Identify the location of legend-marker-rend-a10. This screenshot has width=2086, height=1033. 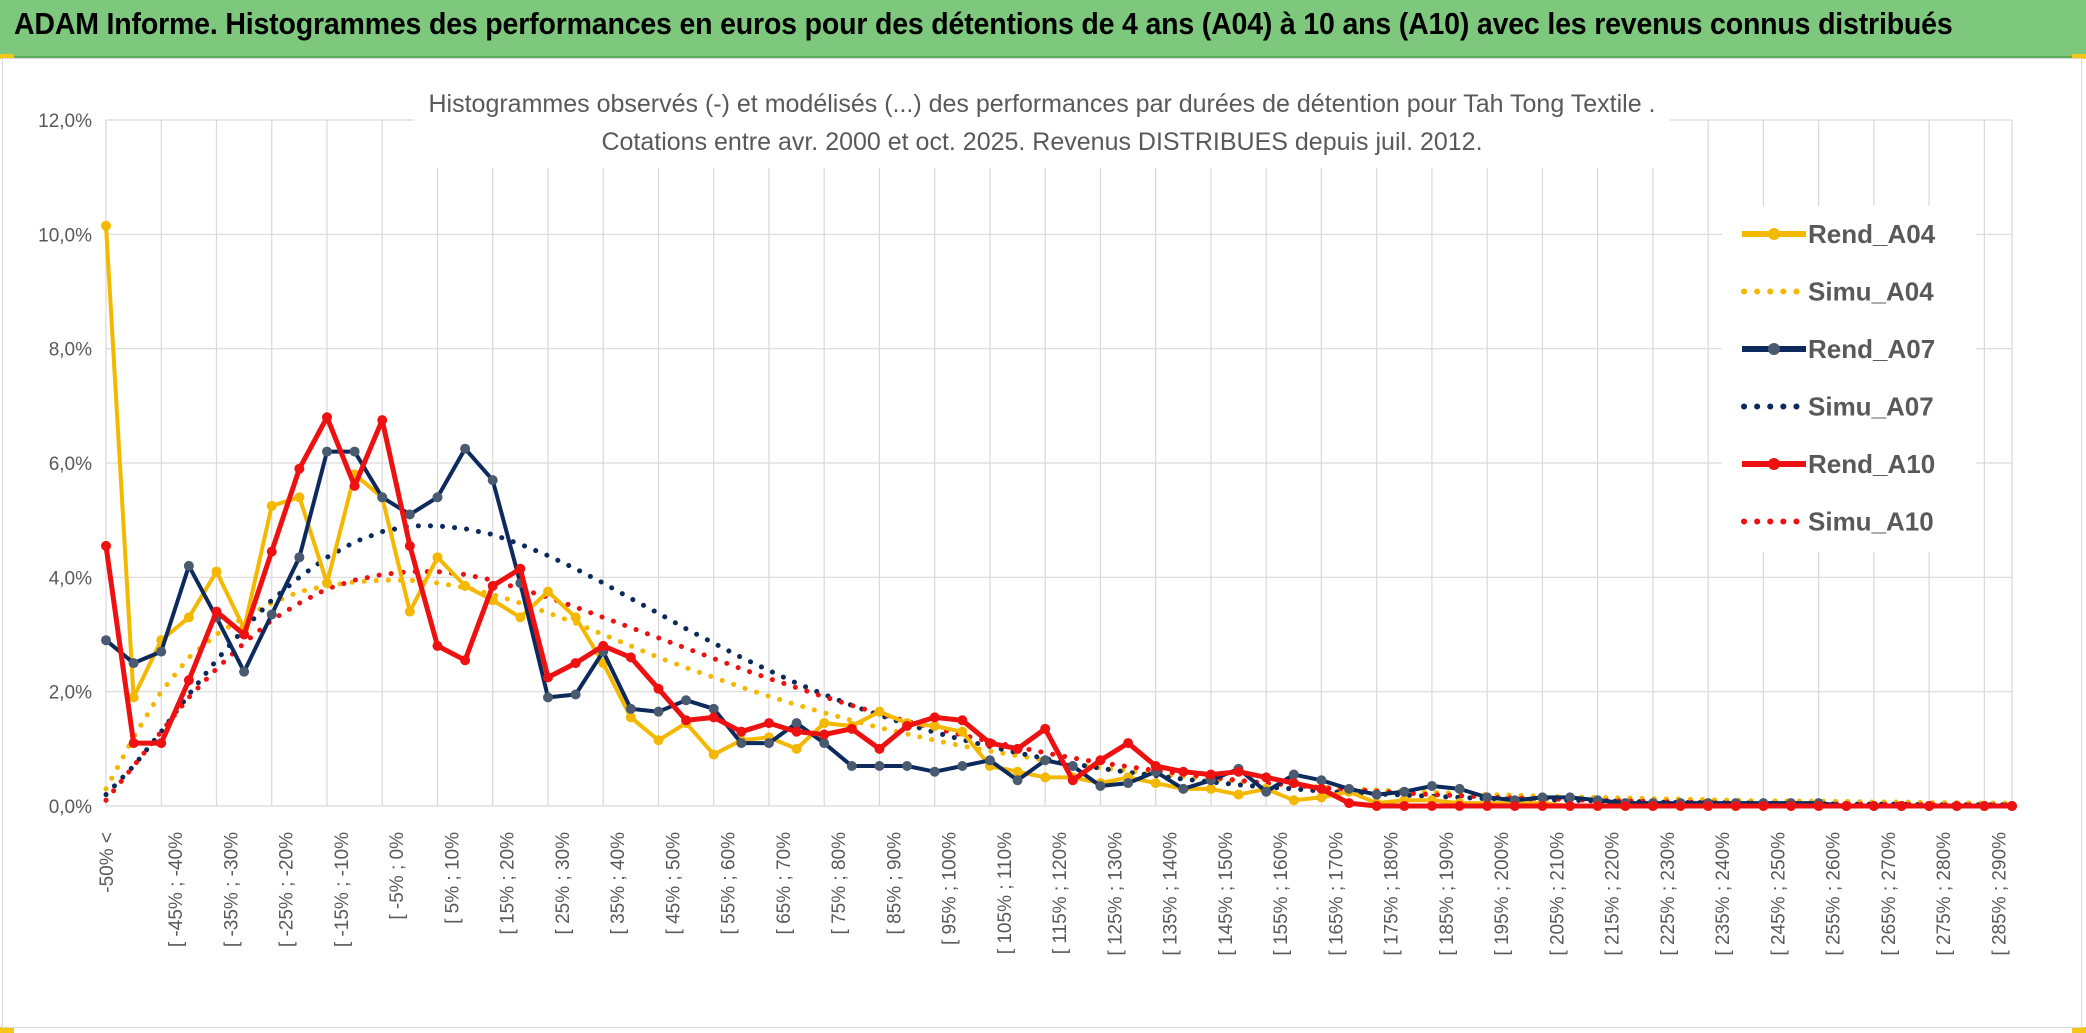
(1774, 464).